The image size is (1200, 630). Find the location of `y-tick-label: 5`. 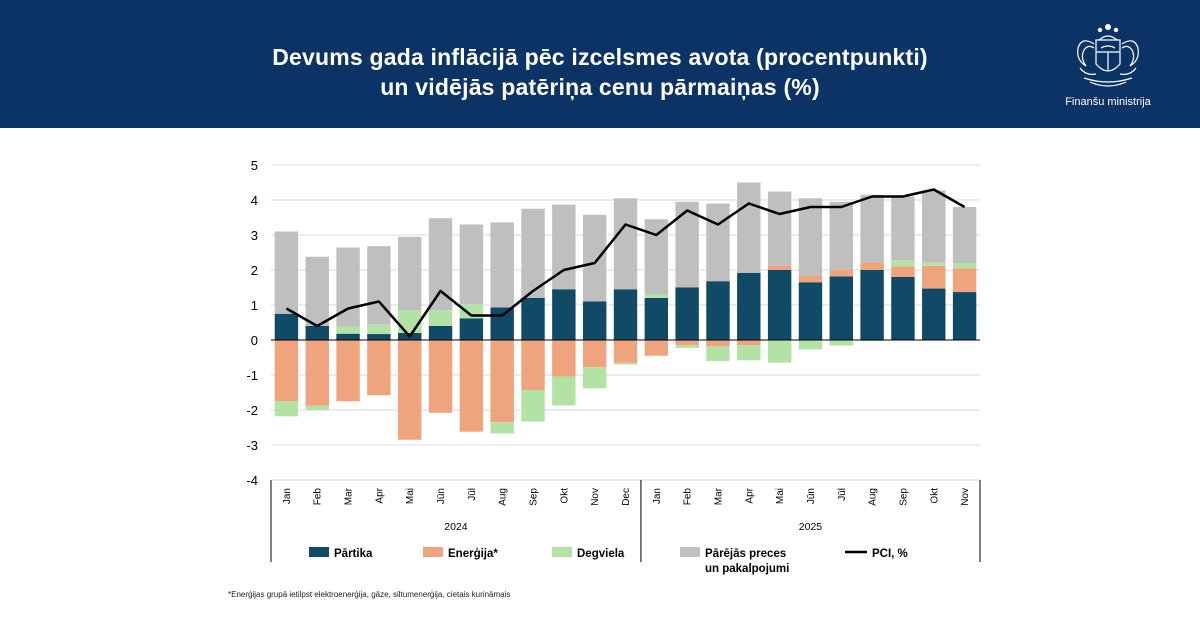

y-tick-label: 5 is located at coordinates (254, 165).